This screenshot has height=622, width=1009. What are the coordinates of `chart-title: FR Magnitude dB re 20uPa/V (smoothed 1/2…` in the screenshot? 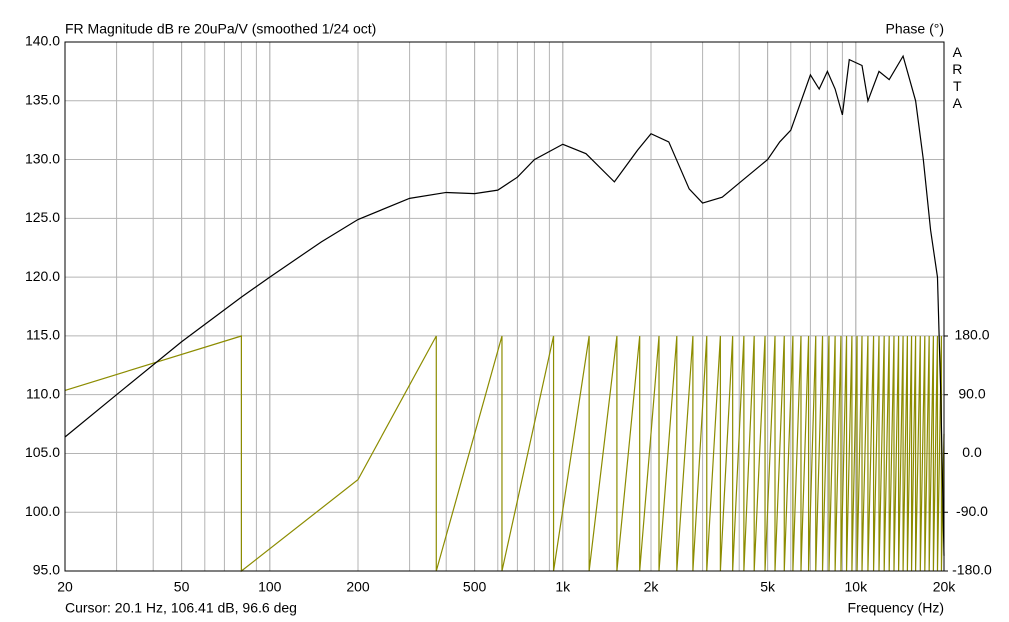 It's located at (220, 29).